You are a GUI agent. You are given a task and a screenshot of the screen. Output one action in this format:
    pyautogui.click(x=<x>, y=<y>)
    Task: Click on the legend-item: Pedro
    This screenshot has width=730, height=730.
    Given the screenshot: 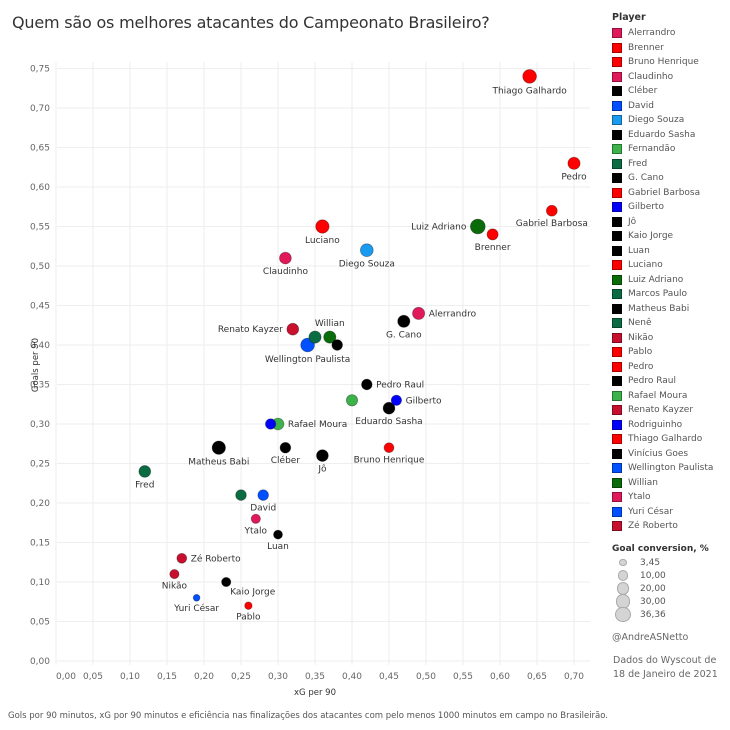 What is the action you would take?
    pyautogui.click(x=671, y=367)
    